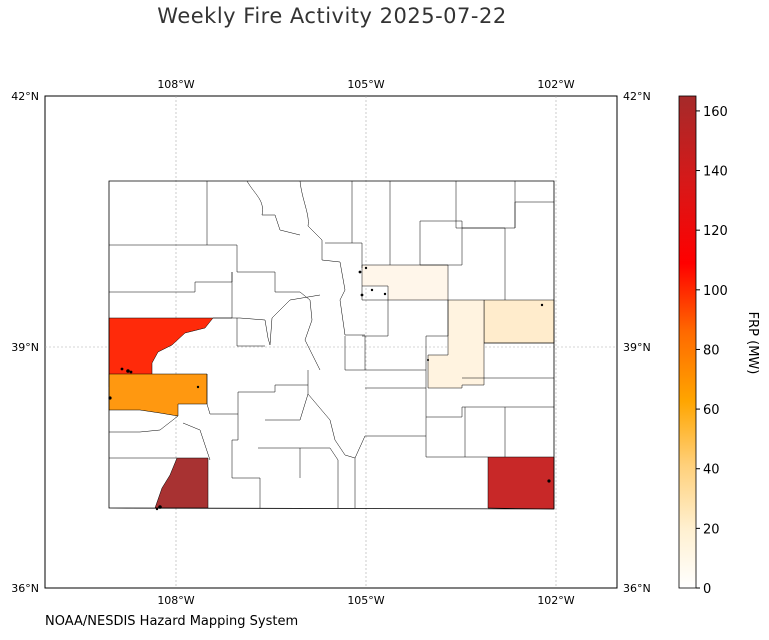  What do you see at coordinates (715, 231) in the screenshot?
I see `colorbar-tick-label: 120` at bounding box center [715, 231].